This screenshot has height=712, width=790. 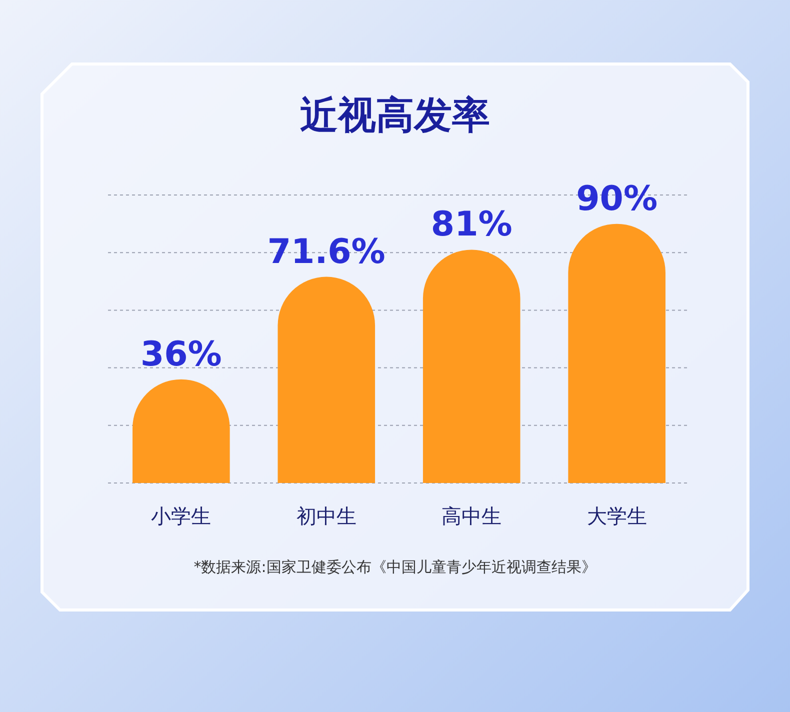 What do you see at coordinates (326, 252) in the screenshot?
I see `data-label: 71.6%` at bounding box center [326, 252].